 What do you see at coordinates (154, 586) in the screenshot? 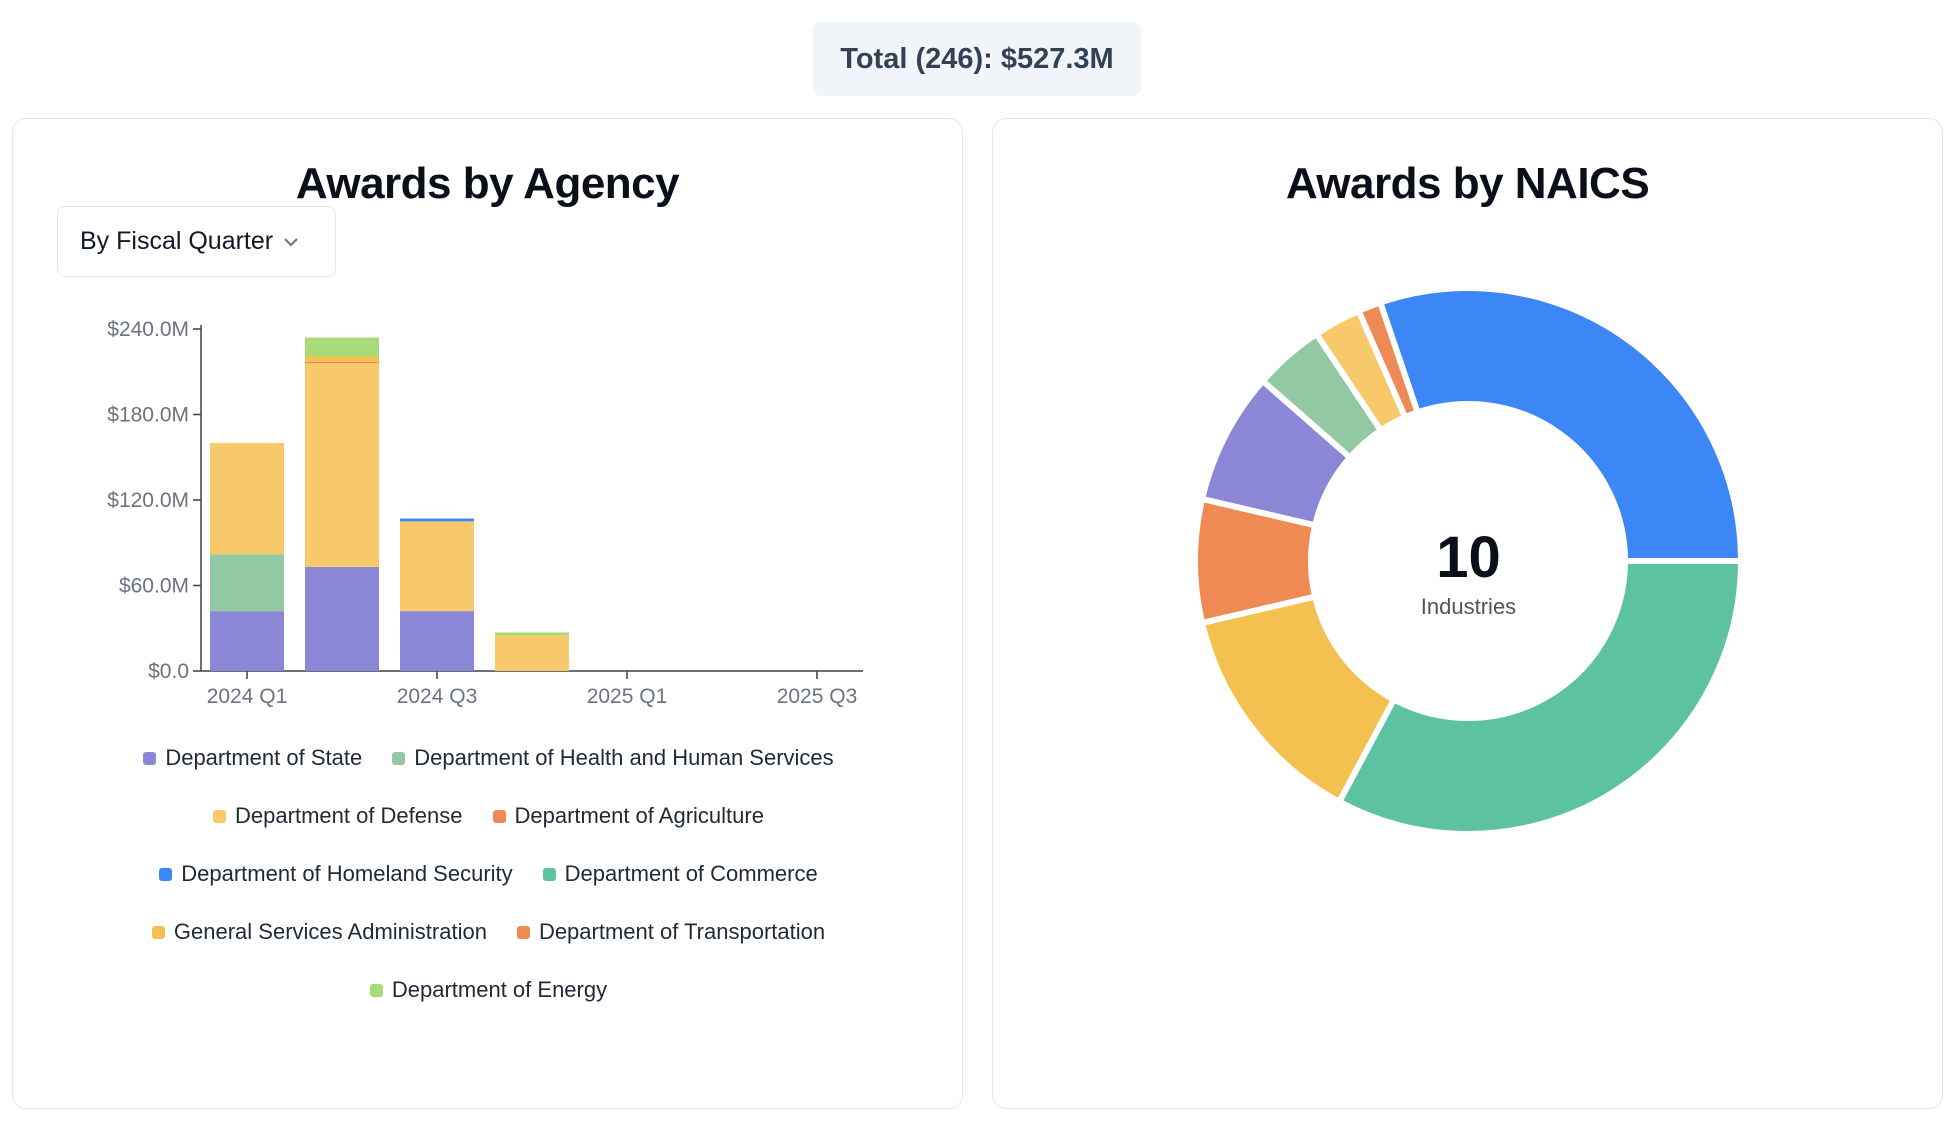
I see `y-tick-label: $60.0M` at bounding box center [154, 586].